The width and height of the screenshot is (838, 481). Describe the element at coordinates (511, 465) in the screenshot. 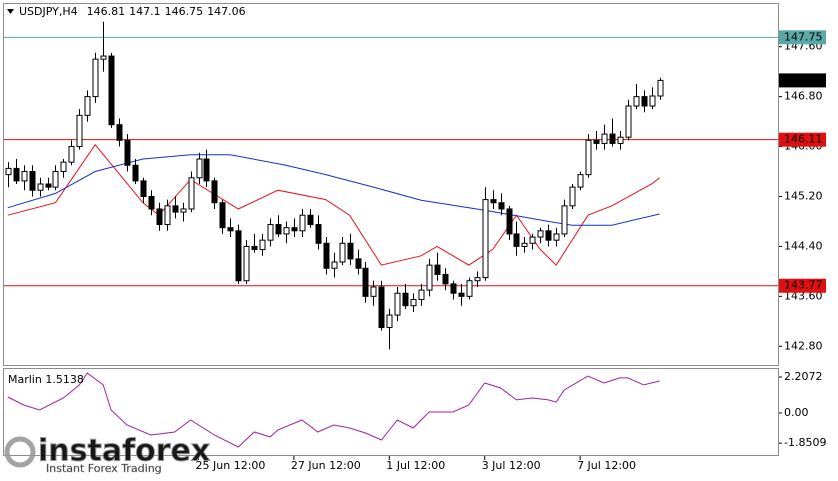

I see `x-tick-label: 3 Jul 12:00` at that location.